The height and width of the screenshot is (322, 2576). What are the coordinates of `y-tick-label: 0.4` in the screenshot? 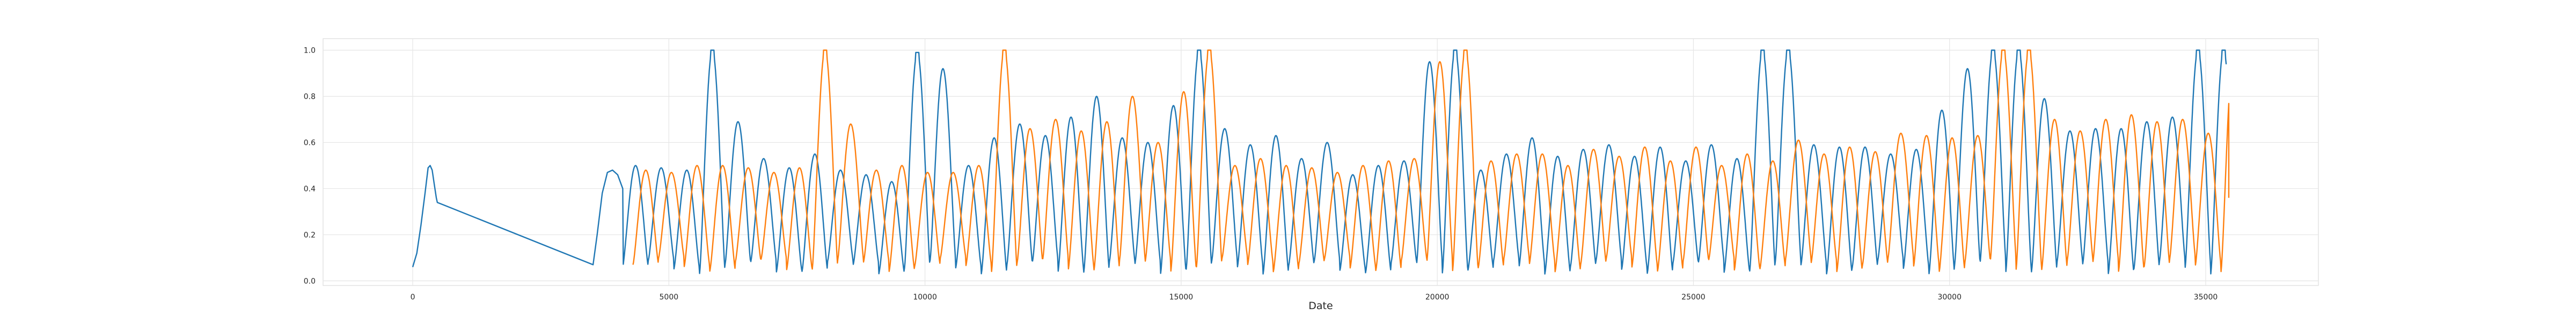 It's located at (310, 189).